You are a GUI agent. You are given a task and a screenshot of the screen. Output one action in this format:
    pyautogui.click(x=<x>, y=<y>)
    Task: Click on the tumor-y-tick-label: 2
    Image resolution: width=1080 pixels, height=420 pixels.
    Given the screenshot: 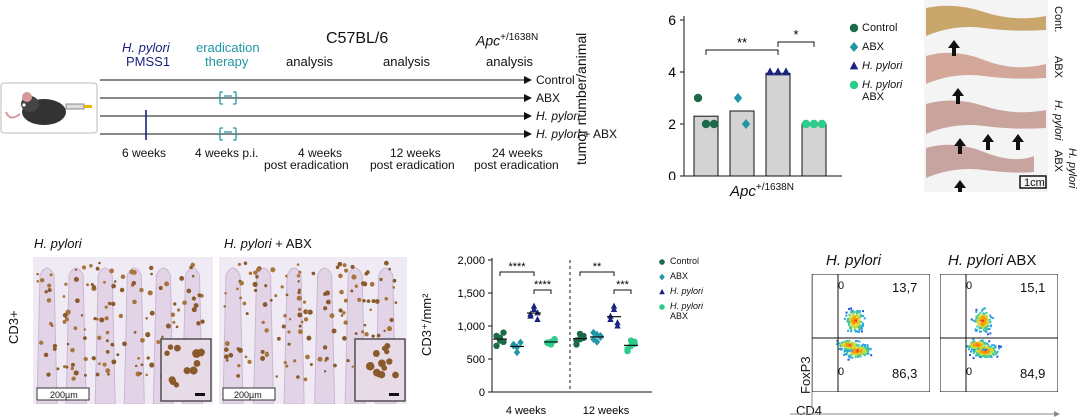 What is the action you would take?
    pyautogui.click(x=672, y=124)
    